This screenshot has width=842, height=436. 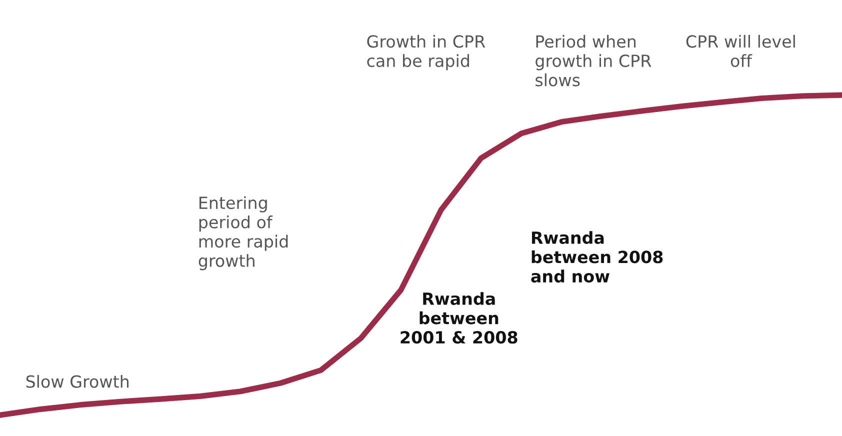 I want to click on annotation: Entering period of more rapid growth, so click(x=243, y=233).